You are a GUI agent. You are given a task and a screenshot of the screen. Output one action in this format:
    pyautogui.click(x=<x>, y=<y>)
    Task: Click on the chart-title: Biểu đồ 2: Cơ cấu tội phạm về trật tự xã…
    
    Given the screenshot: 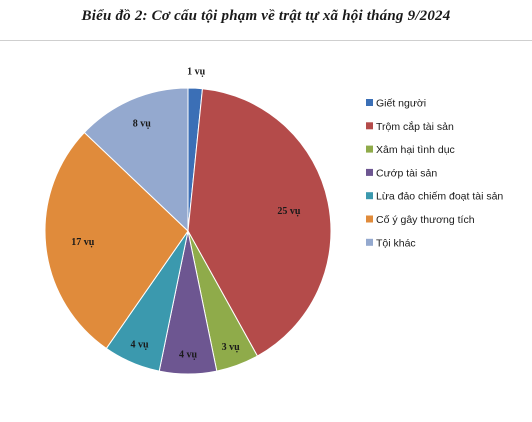 What is the action you would take?
    pyautogui.click(x=266, y=16)
    